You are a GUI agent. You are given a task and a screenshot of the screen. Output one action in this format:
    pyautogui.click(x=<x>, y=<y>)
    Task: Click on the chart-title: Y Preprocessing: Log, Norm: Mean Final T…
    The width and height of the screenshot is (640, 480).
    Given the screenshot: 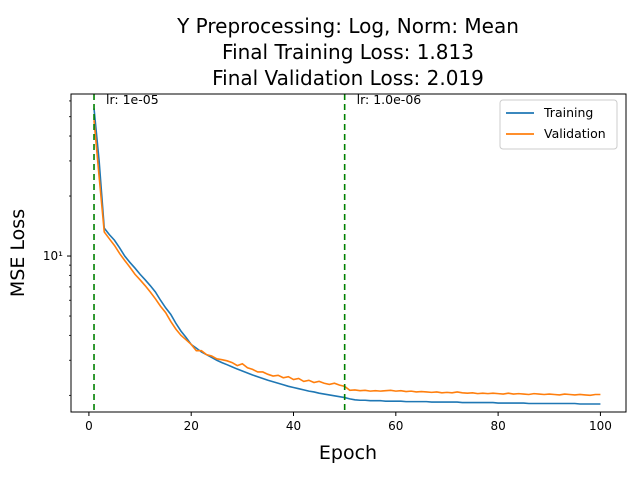 What is the action you would take?
    pyautogui.click(x=347, y=52)
    